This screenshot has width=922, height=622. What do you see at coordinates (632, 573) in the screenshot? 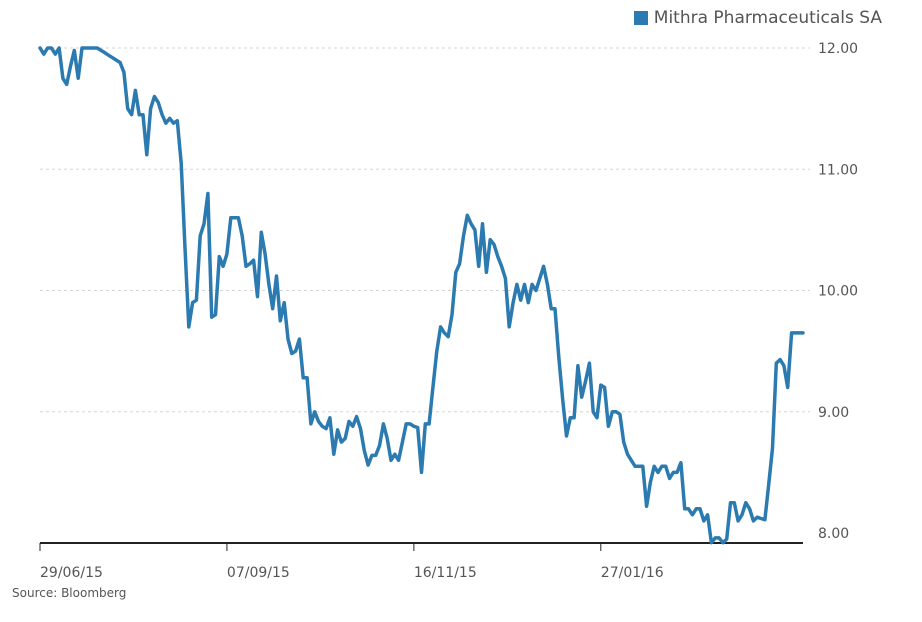
I see `x-tick-label: 27/01/16` at bounding box center [632, 573].